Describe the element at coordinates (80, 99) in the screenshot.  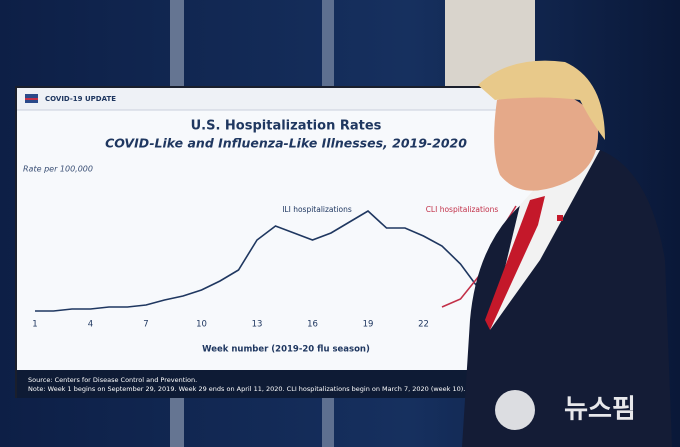
I see `header-label: COVID-19 UPDATE` at that location.